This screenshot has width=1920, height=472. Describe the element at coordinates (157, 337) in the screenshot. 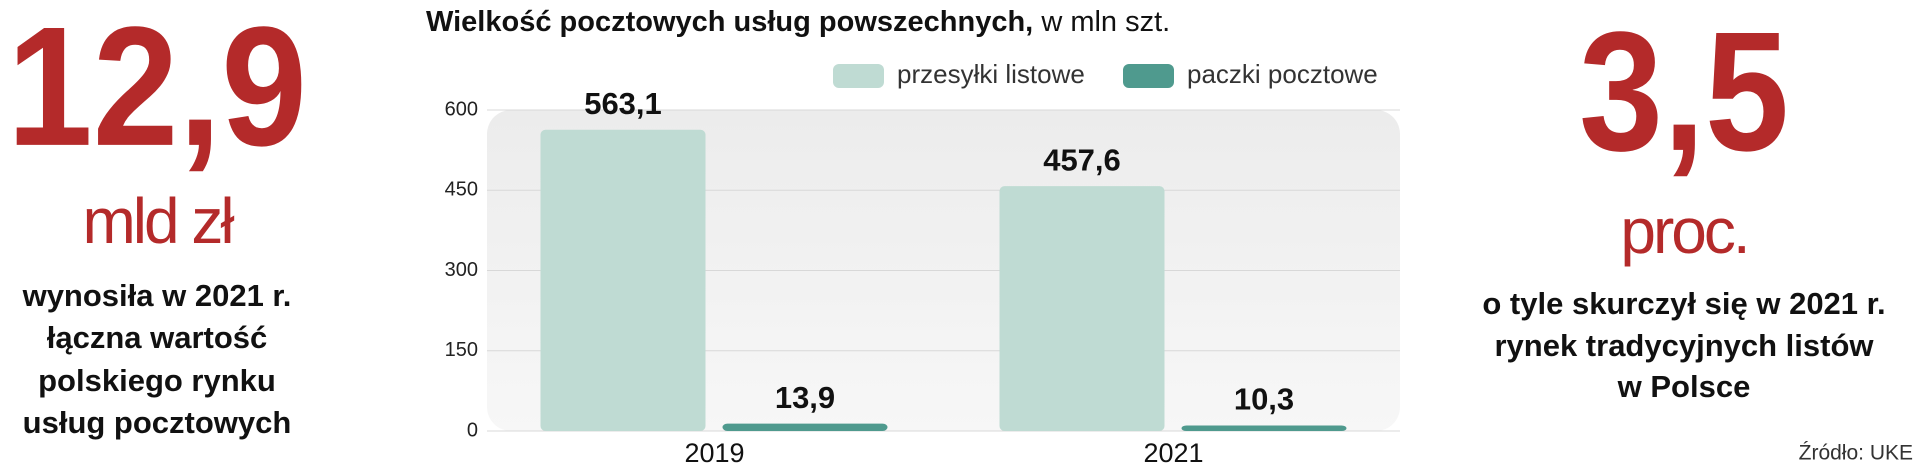

I see `left-line: łączna wartość` at that location.